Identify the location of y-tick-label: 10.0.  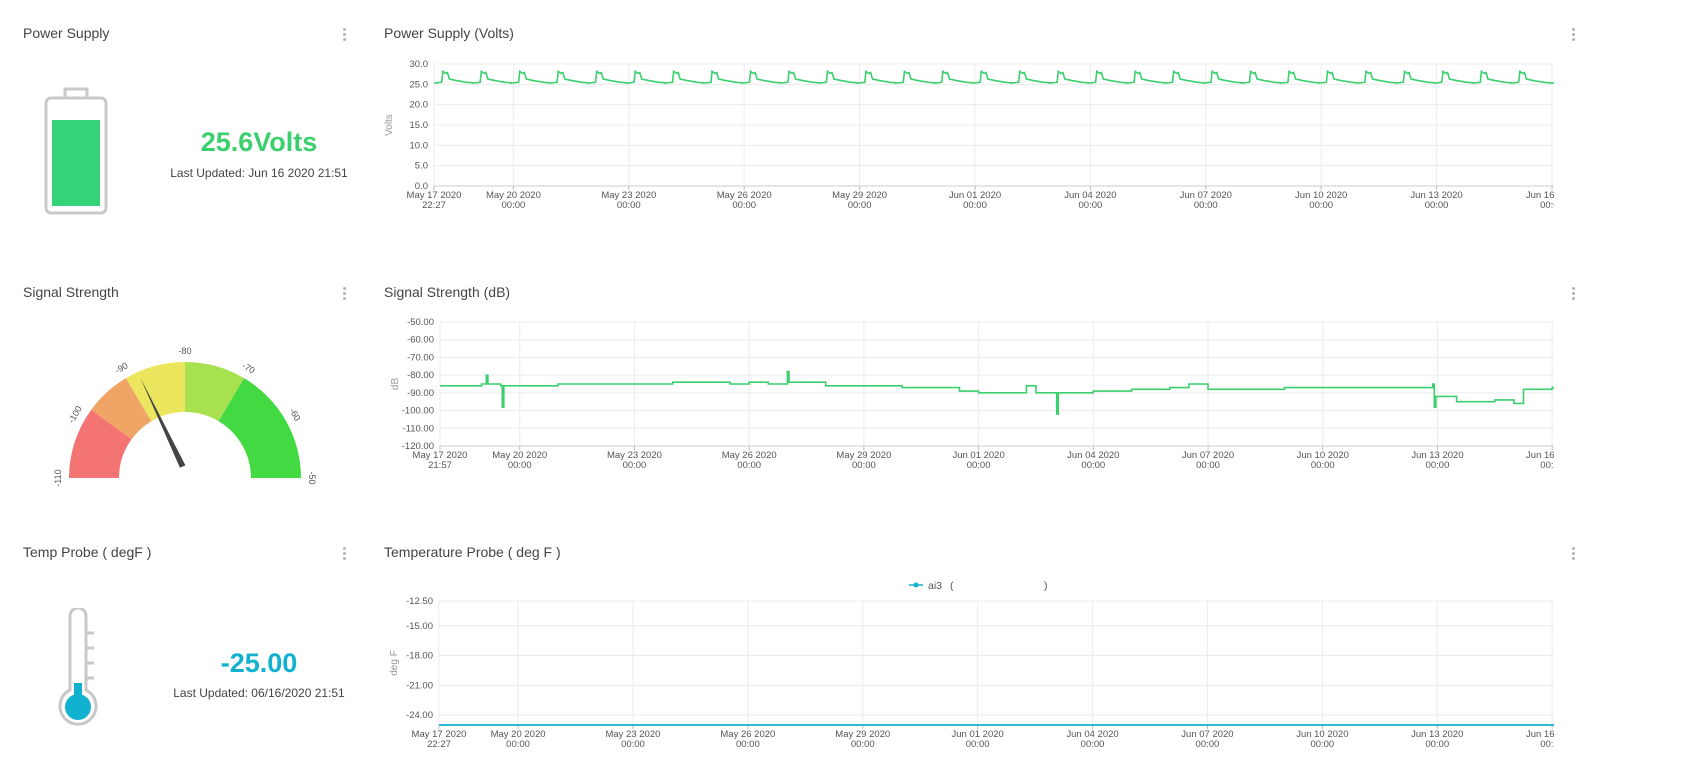
(419, 145).